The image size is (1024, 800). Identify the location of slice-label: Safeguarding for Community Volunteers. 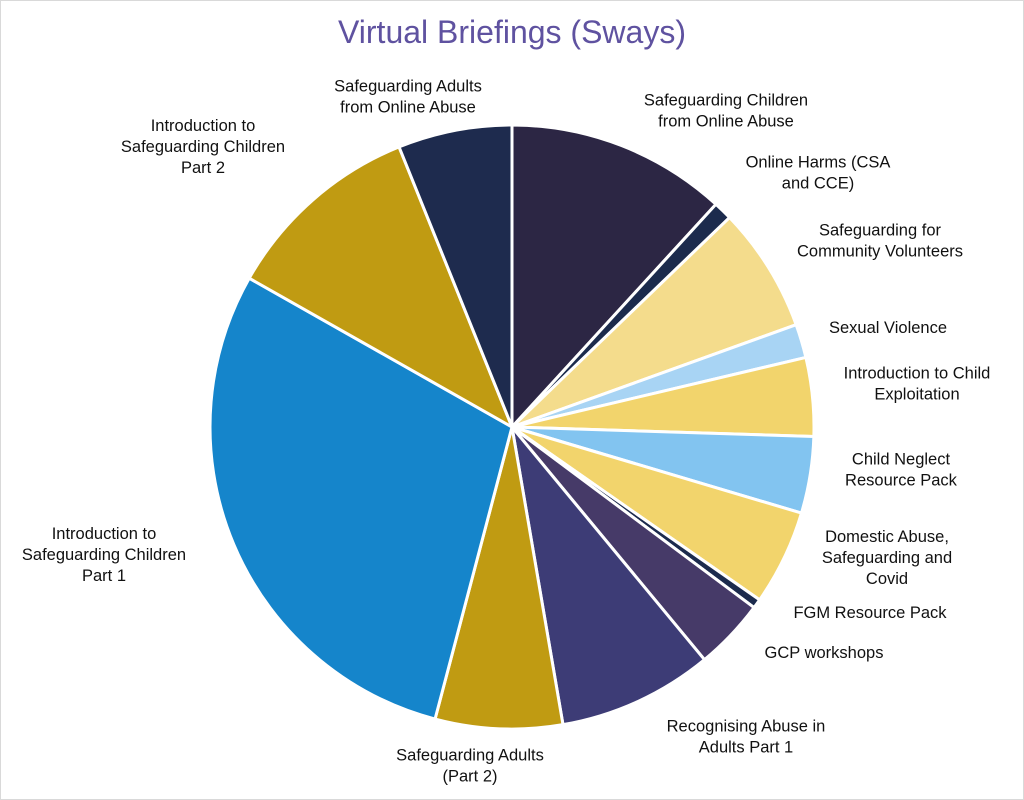
(880, 241).